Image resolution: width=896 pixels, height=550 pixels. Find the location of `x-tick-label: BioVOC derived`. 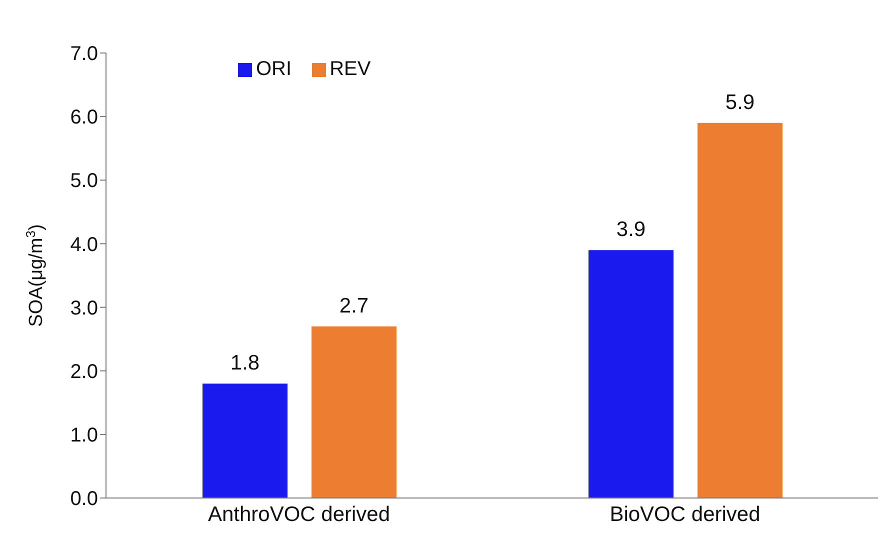

x-tick-label: BioVOC derived is located at coordinates (685, 514).